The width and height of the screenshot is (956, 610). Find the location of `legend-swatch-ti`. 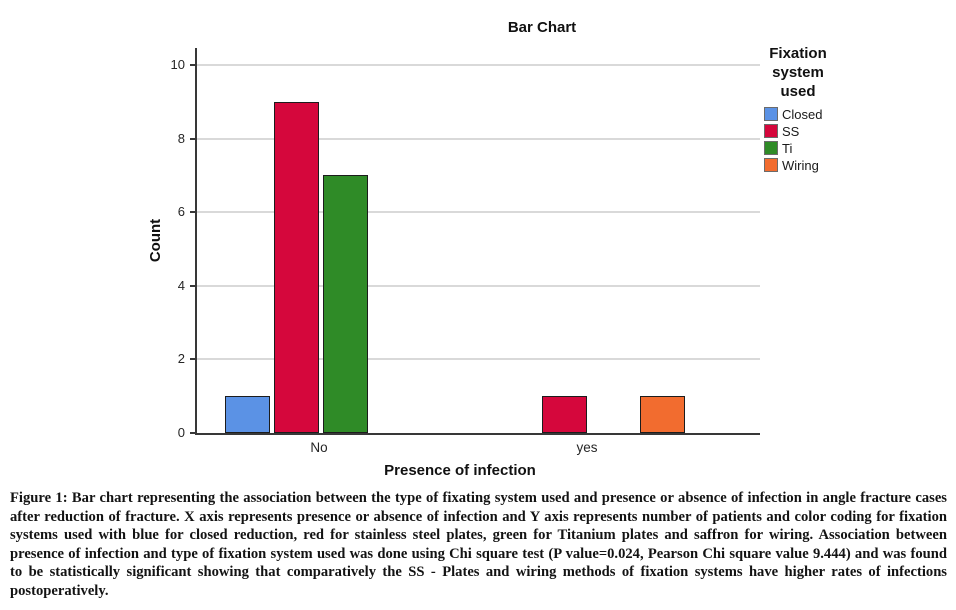

legend-swatch-ti is located at coordinates (771, 148).